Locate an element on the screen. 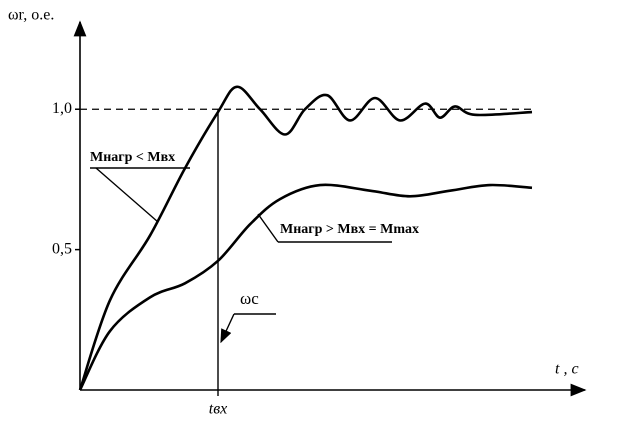  series-label: Mнагр < Mвх is located at coordinates (132, 157).